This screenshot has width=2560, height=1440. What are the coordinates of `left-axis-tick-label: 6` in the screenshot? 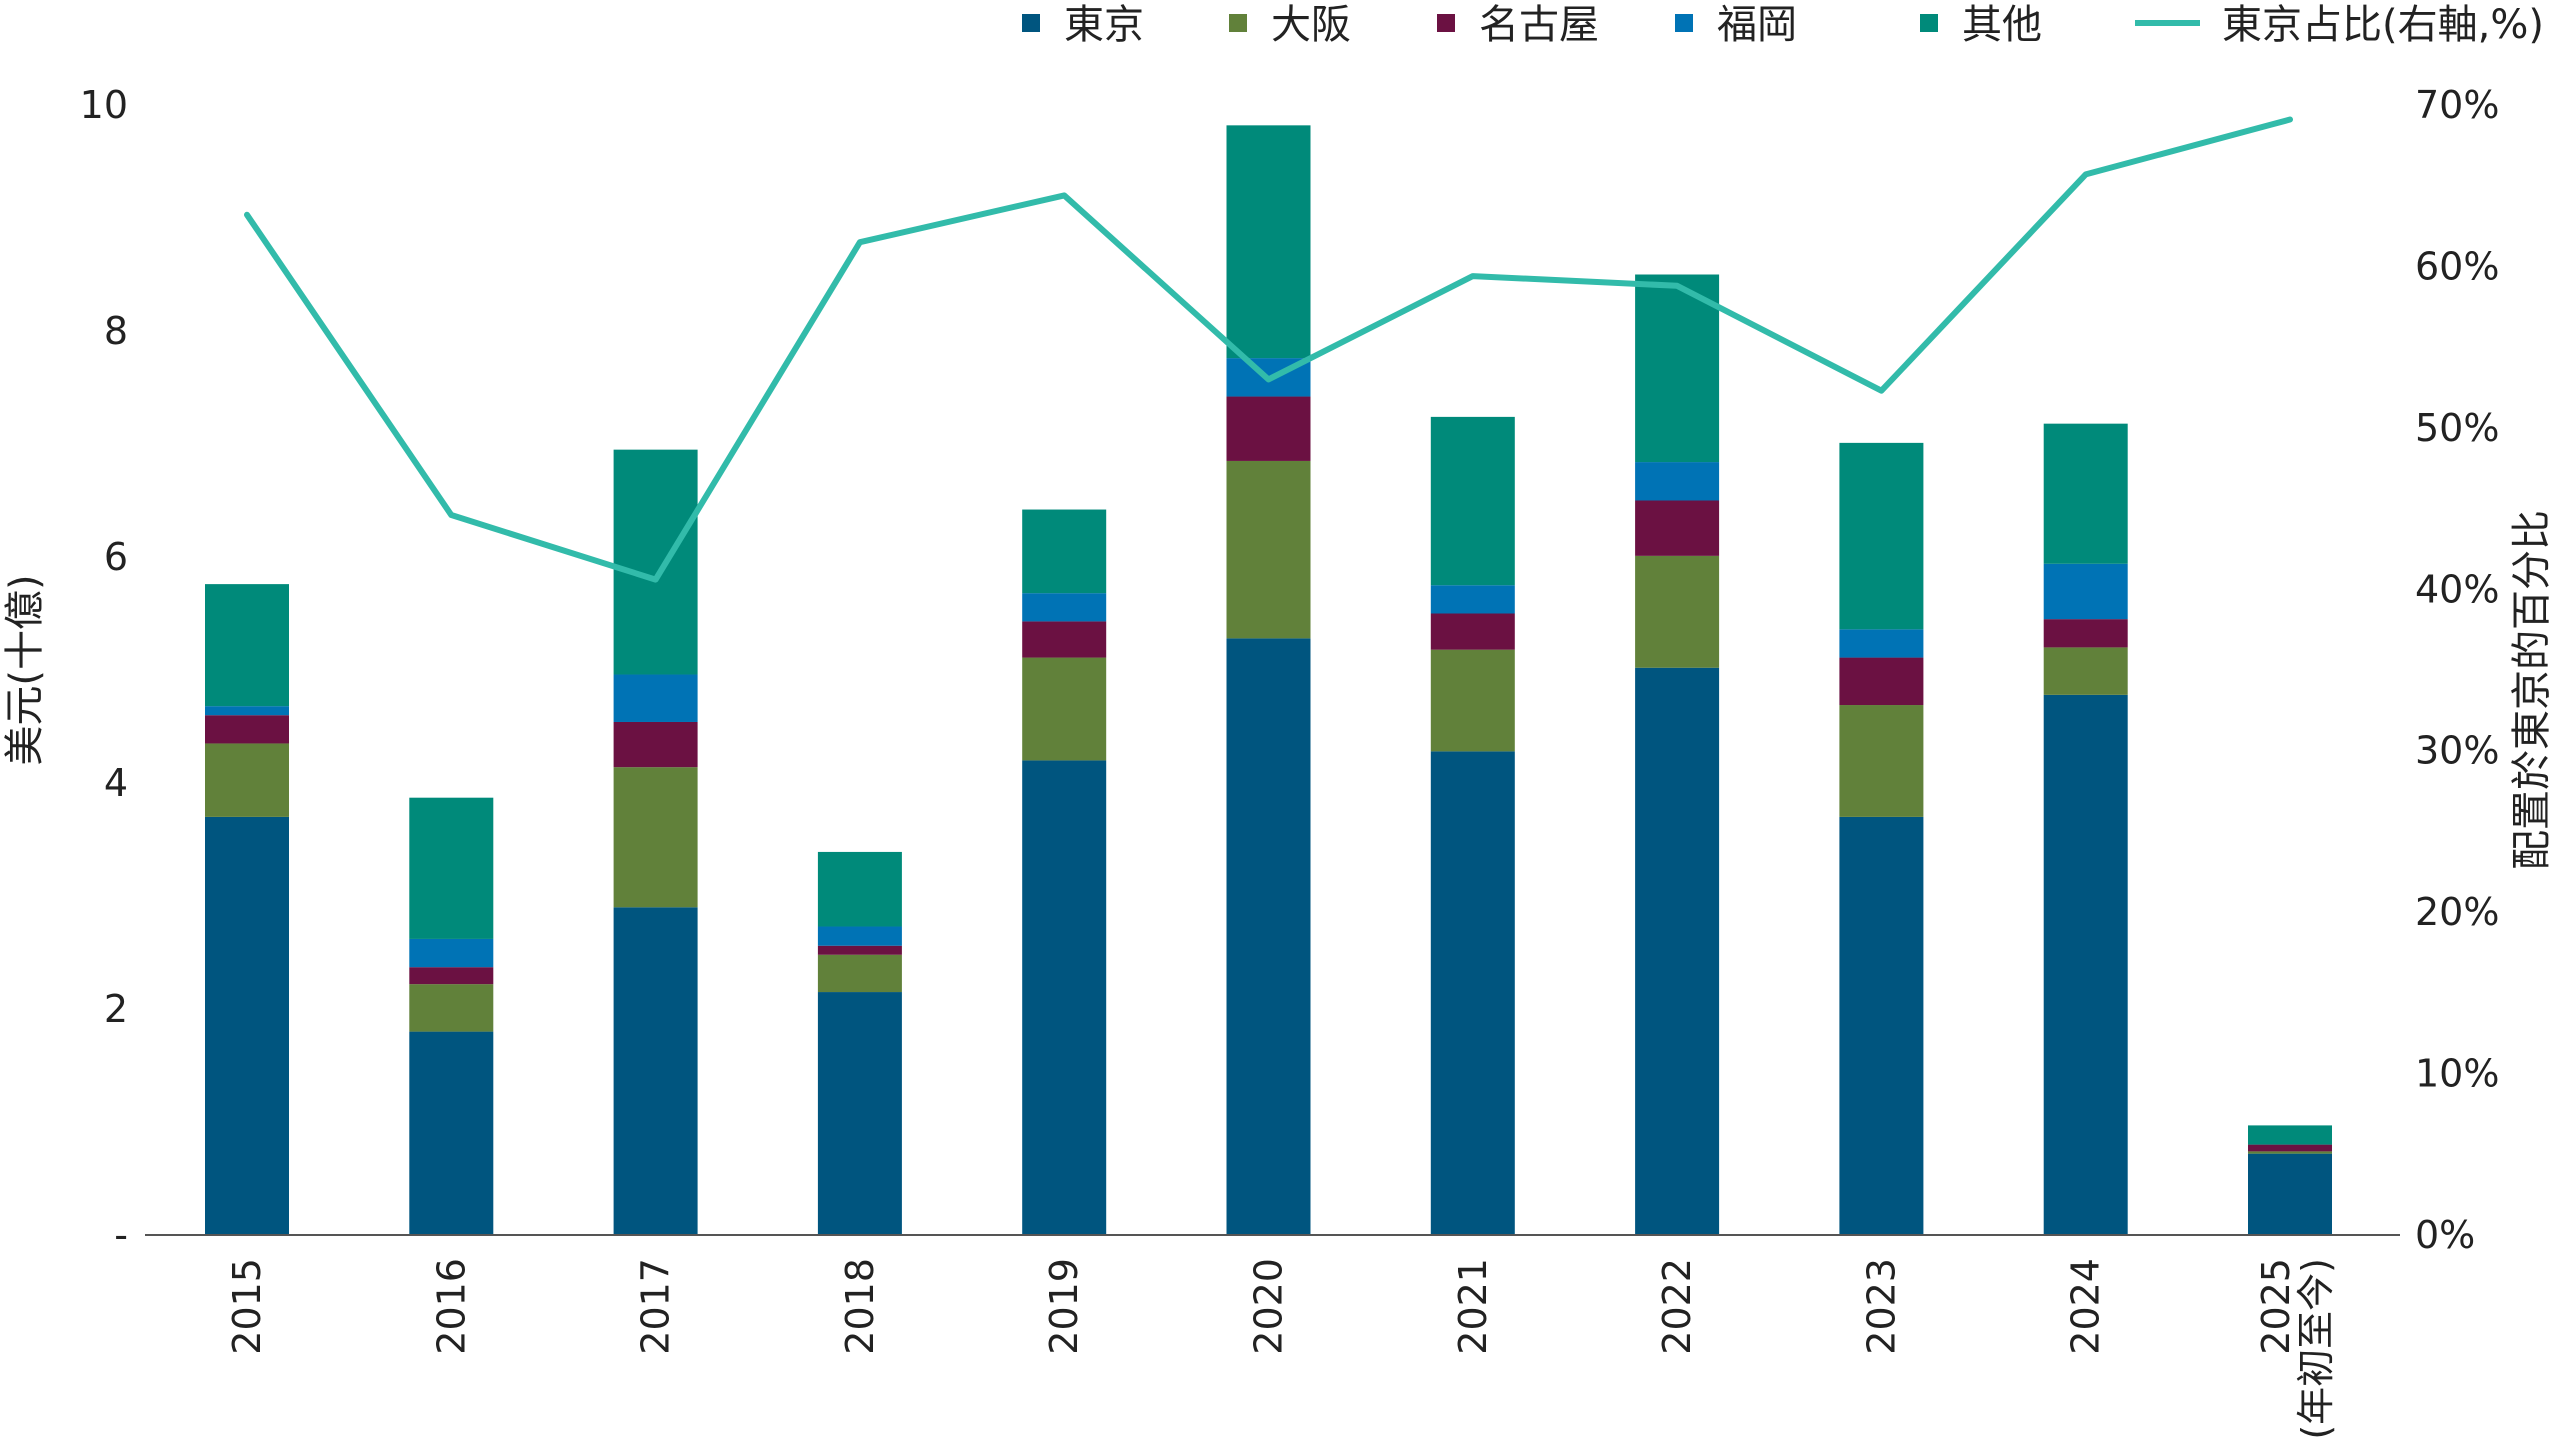 It's located at (116, 557).